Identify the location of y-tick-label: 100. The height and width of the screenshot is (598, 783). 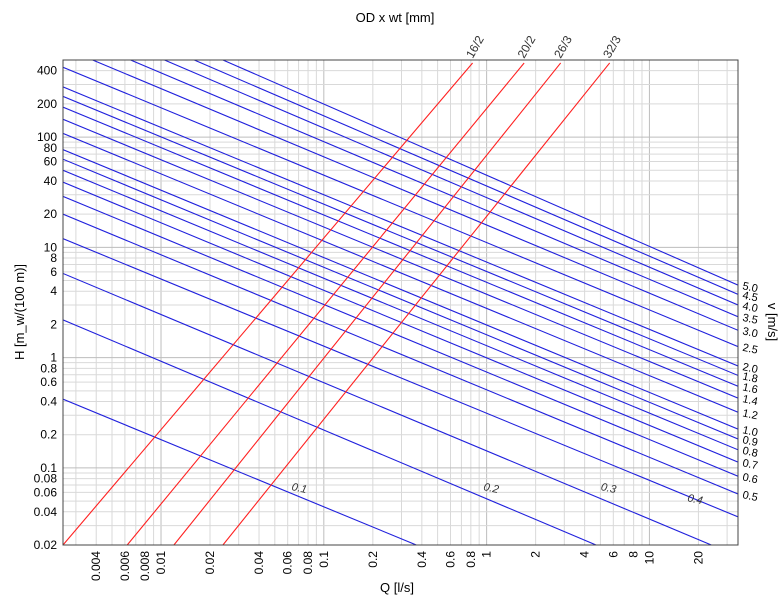
(47, 137).